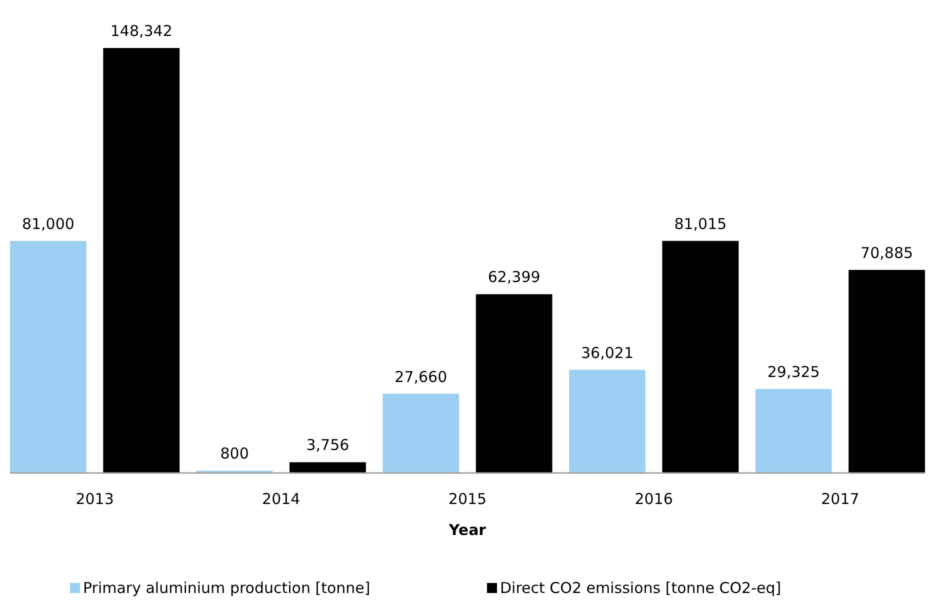  What do you see at coordinates (793, 371) in the screenshot?
I see `data-label: 29,325` at bounding box center [793, 371].